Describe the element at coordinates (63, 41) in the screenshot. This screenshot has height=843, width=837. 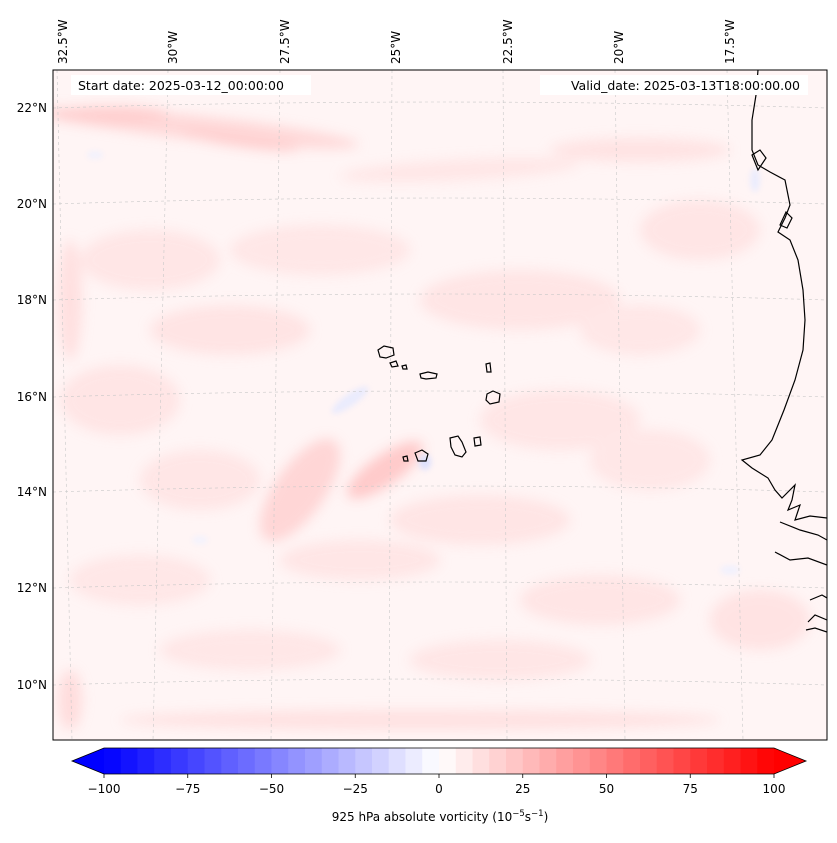
I see `lon-label-32-5w: 32.5°W` at that location.